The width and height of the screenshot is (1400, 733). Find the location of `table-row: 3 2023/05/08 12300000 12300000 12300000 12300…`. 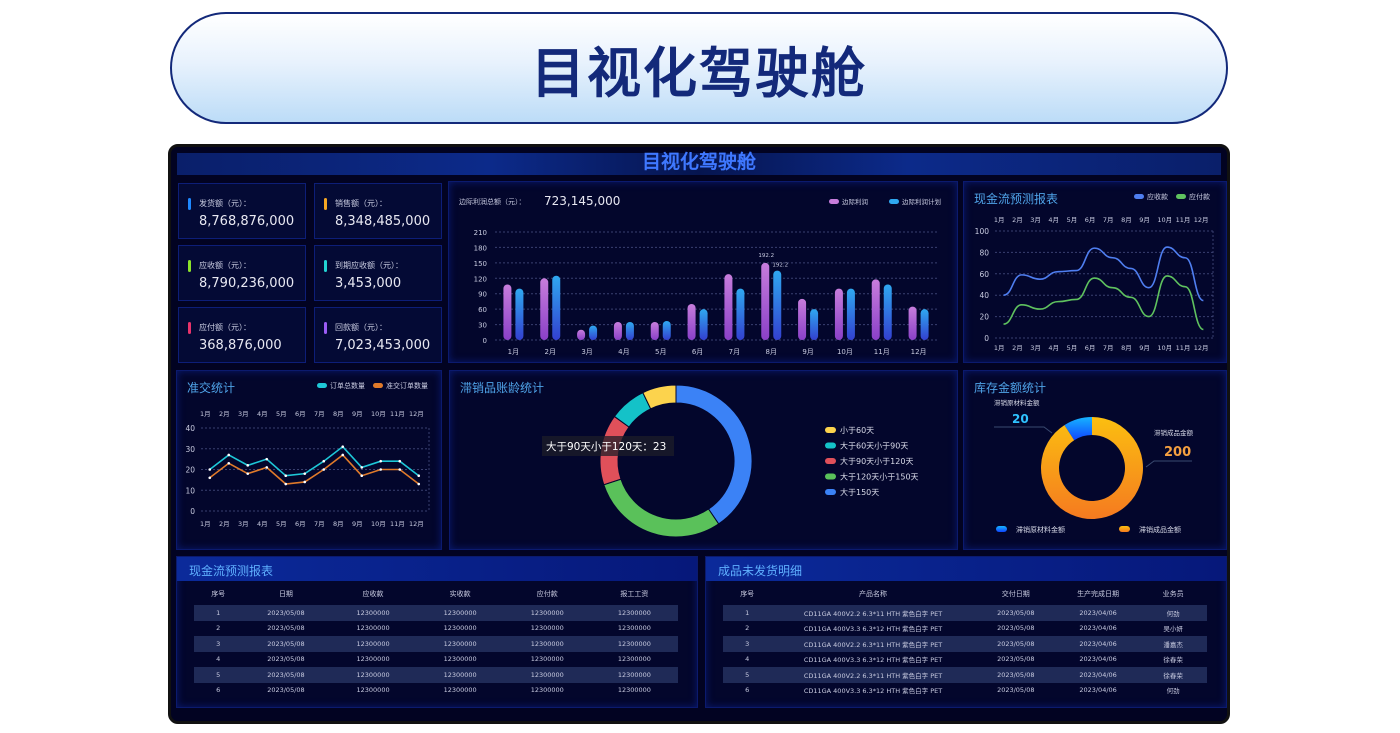

table-row: 3 2023/05/08 12300000 12300000 12300000 12300… is located at coordinates (436, 644).